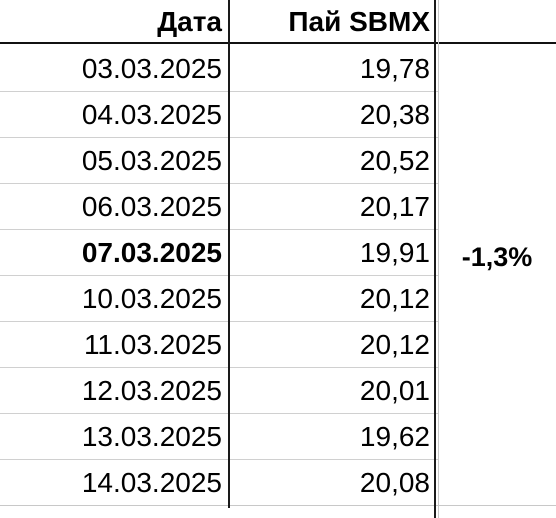 Image resolution: width=556 pixels, height=518 pixels. I want to click on cell-date-2: 04.03.2025, so click(151, 114).